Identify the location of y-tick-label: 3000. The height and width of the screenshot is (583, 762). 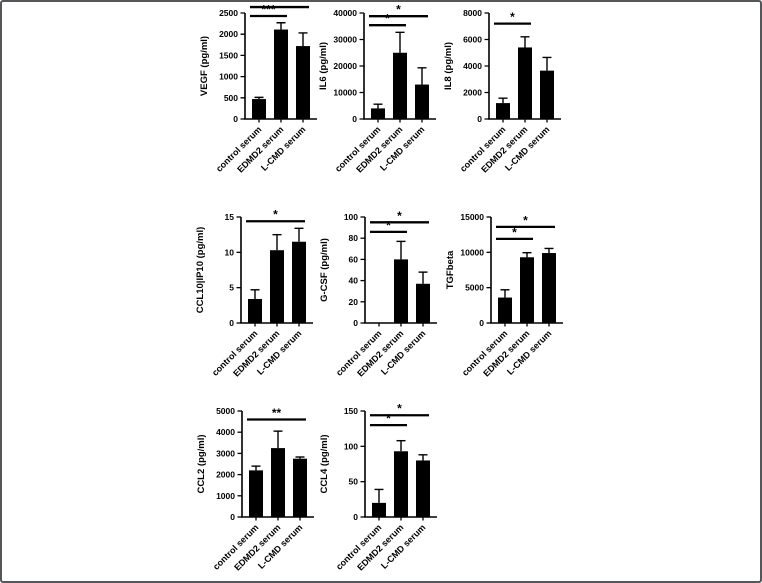
(225, 453).